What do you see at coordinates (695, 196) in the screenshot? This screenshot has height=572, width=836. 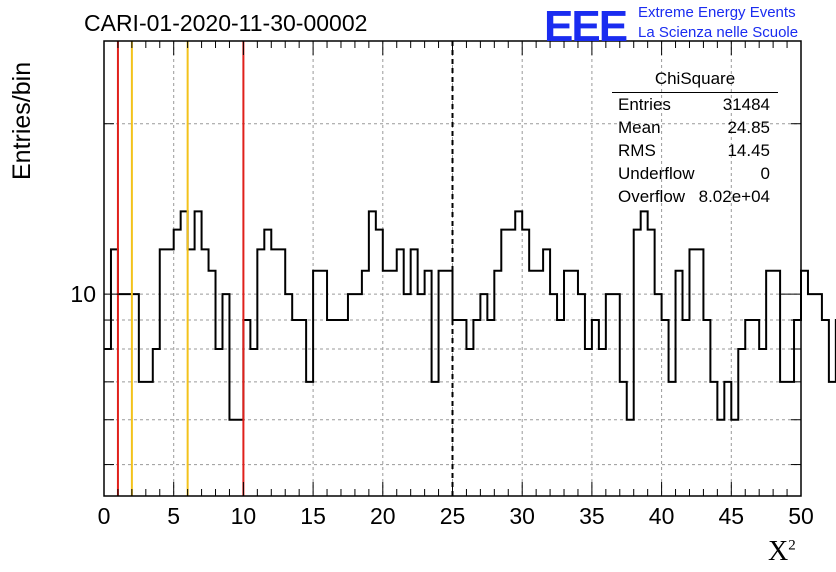 I see `stat-row-overflow: Overflow 8.02e+04` at bounding box center [695, 196].